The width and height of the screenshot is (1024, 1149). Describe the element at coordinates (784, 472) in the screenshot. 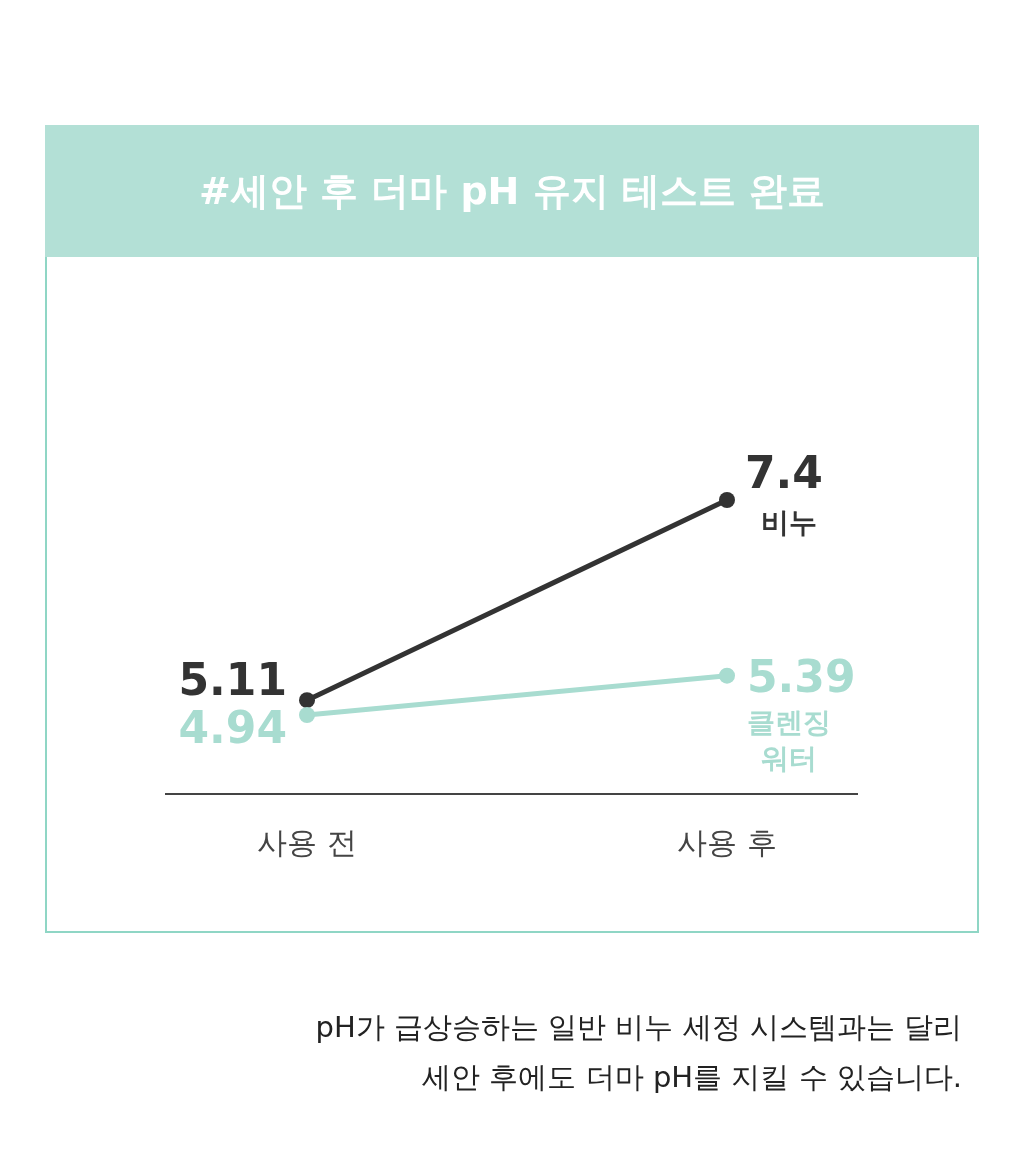

I see `data-label: 7.4` at that location.